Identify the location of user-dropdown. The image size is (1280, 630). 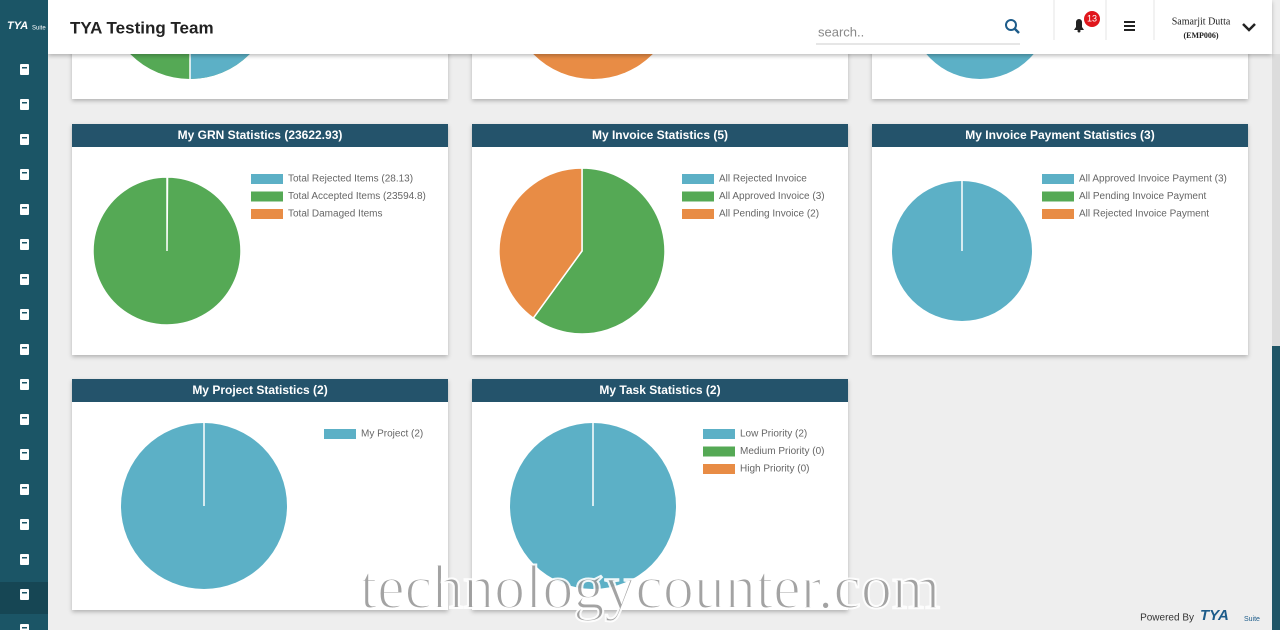
(1249, 27).